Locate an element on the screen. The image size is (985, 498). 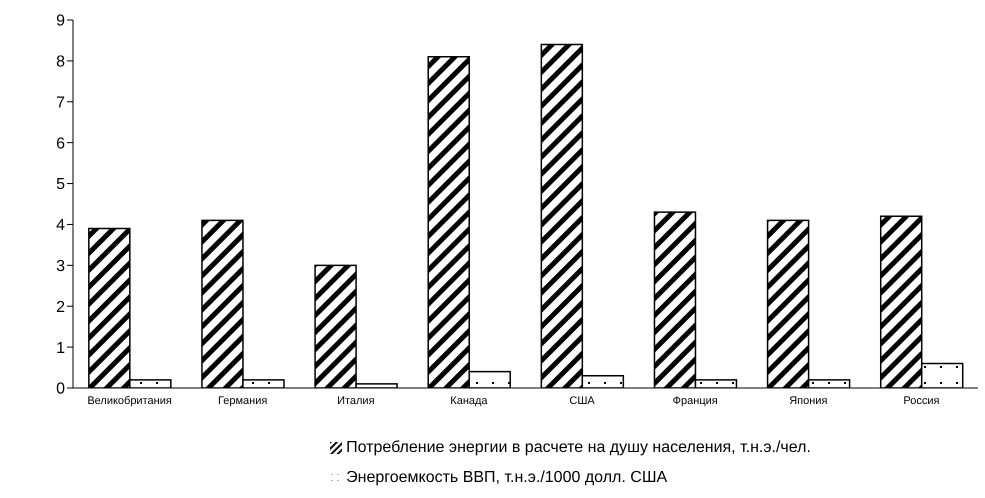
x-tick-label: США is located at coordinates (582, 400).